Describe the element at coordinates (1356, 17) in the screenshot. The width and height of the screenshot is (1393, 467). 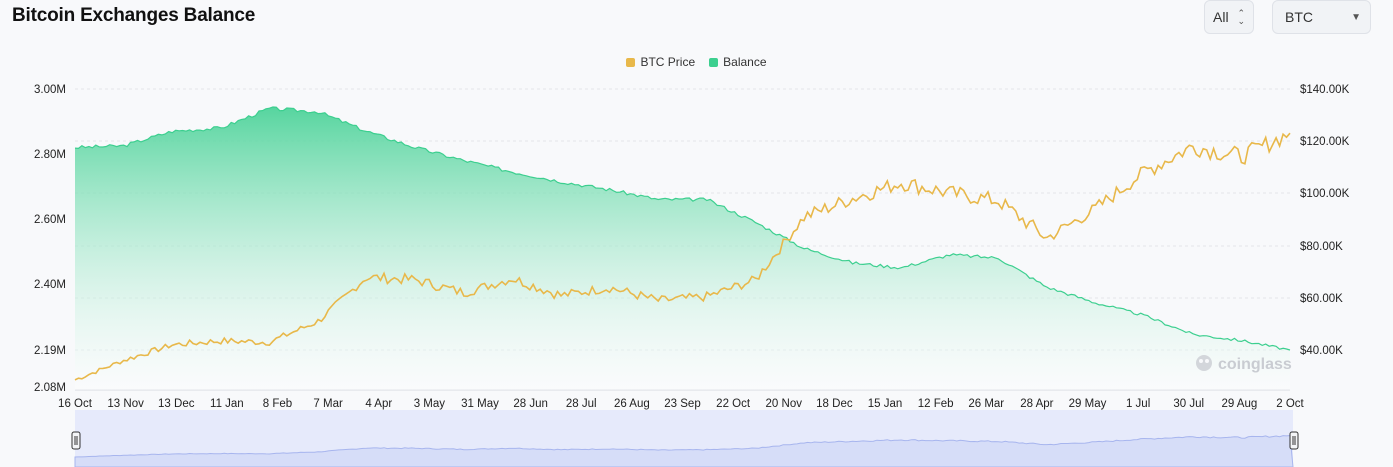
I see `caret-down-icon: ▼` at that location.